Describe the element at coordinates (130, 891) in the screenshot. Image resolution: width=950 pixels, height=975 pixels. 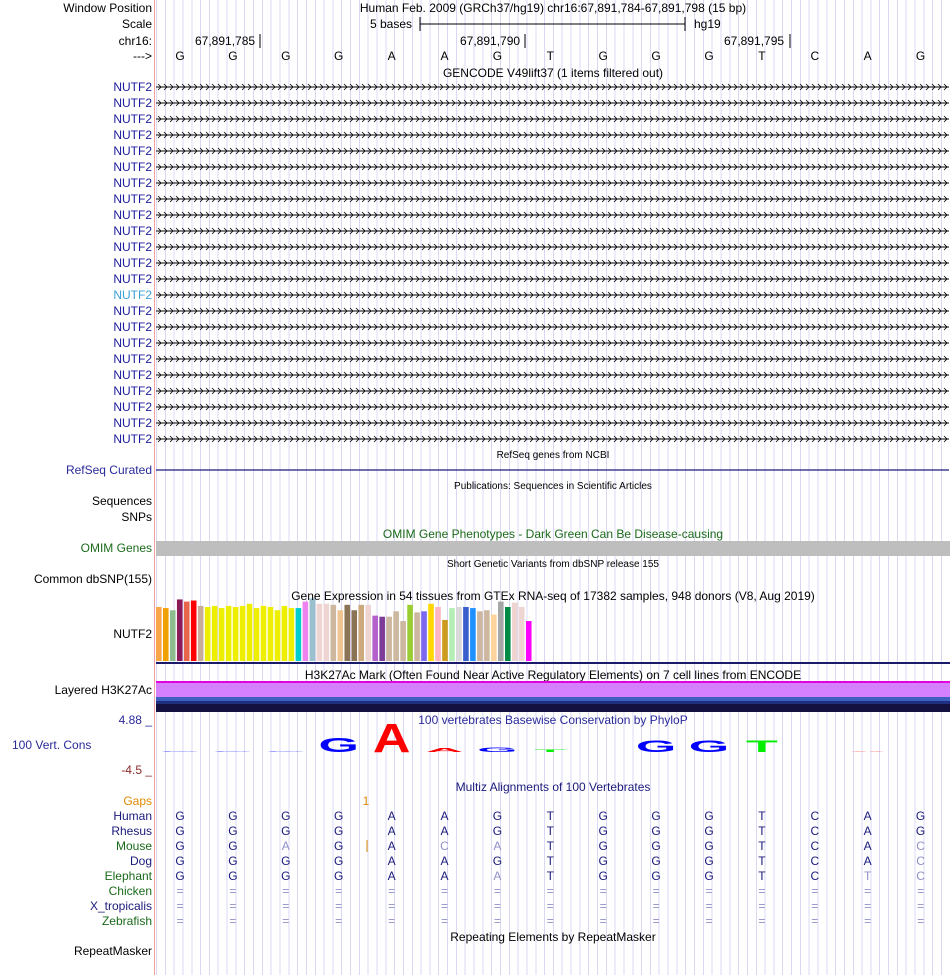
I see `species-label: Chicken` at that location.